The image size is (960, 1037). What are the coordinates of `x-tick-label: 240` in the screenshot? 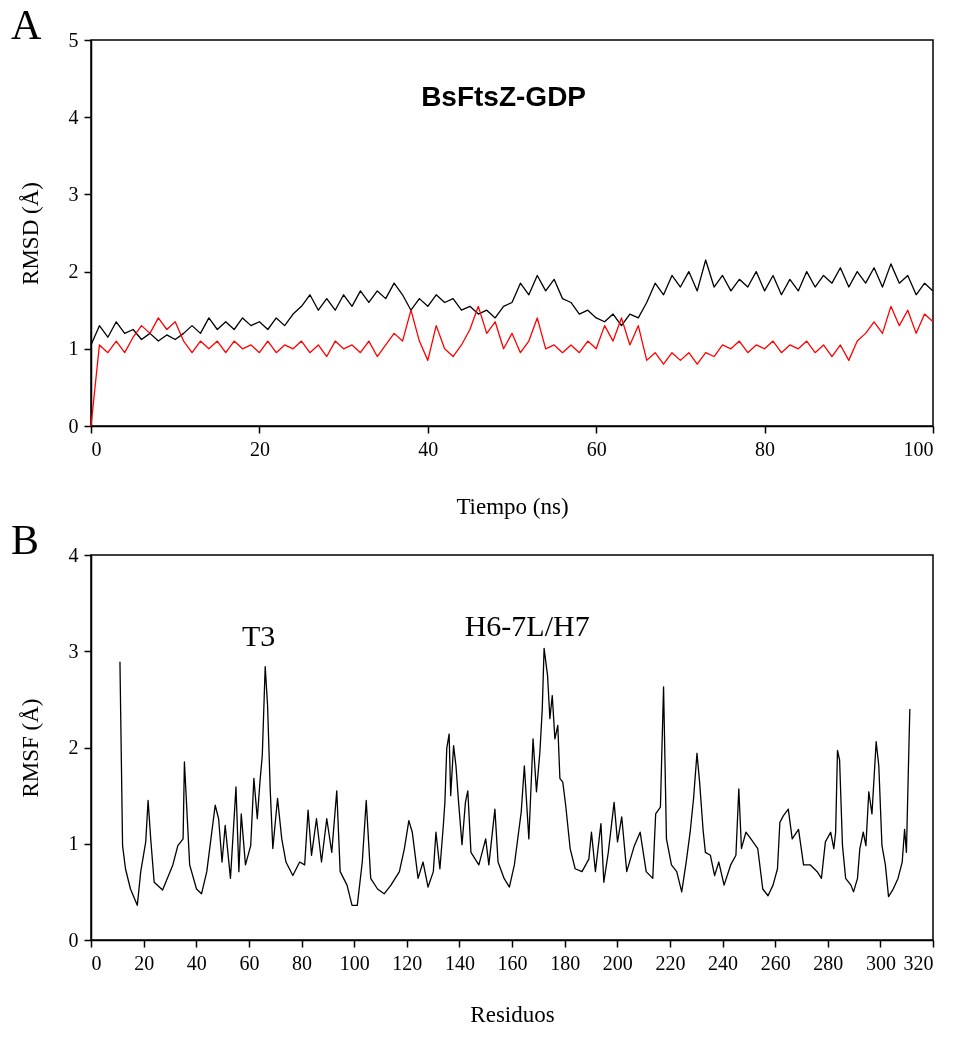 It's located at (723, 962).